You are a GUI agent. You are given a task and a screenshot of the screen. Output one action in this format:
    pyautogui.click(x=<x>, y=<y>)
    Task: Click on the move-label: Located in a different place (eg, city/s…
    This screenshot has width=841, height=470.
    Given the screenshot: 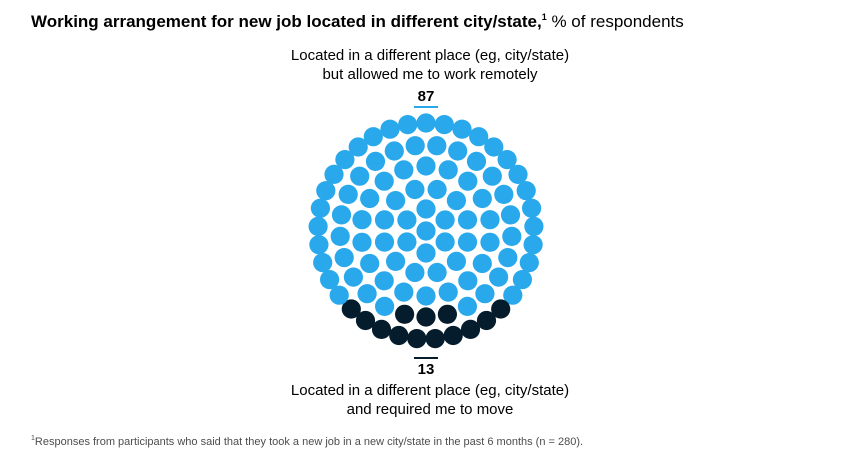 What is the action you would take?
    pyautogui.click(x=430, y=400)
    